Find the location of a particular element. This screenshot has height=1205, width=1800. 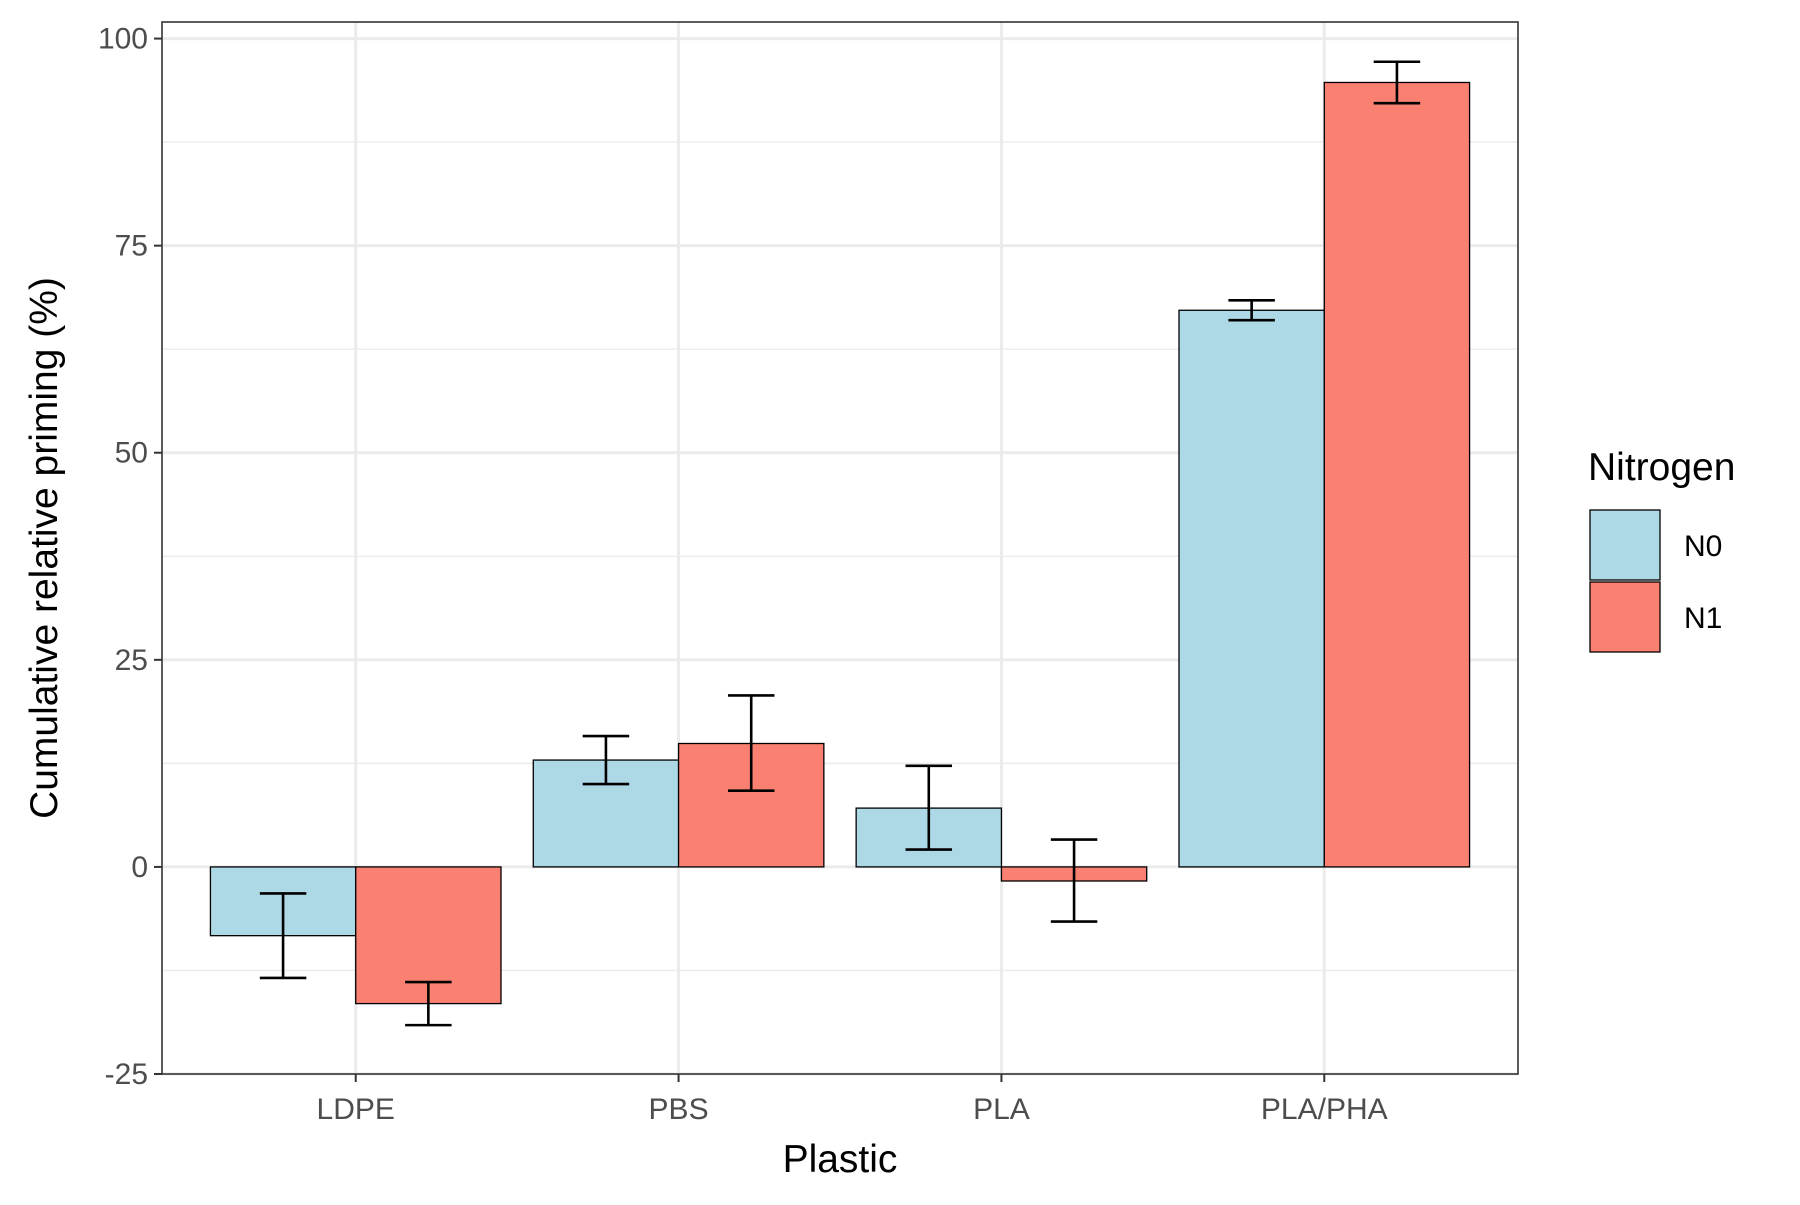

legend-label-n0: N0 is located at coordinates (1703, 546).